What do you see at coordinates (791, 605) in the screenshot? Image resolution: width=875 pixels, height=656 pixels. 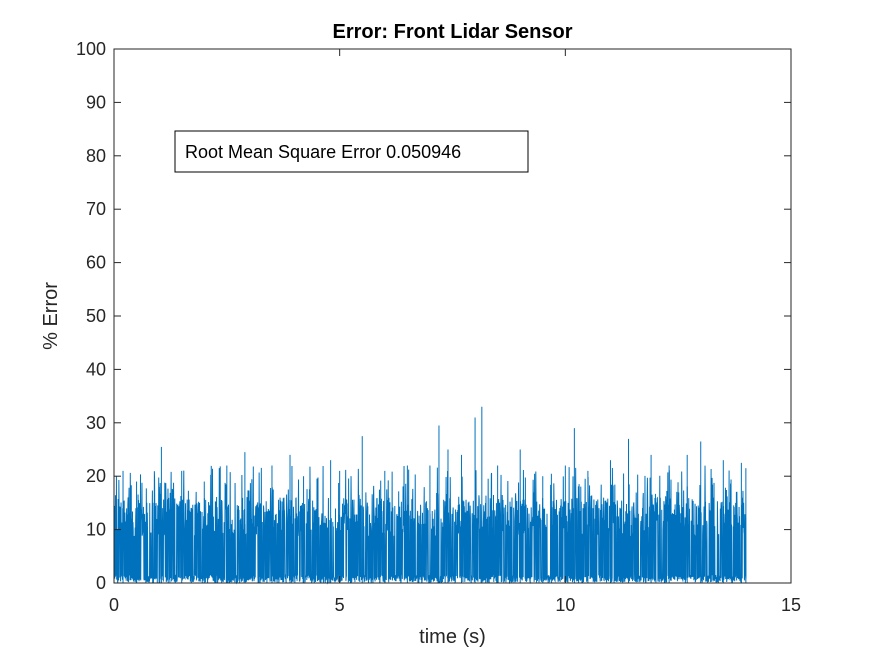 I see `x-tick-label: 15` at bounding box center [791, 605].